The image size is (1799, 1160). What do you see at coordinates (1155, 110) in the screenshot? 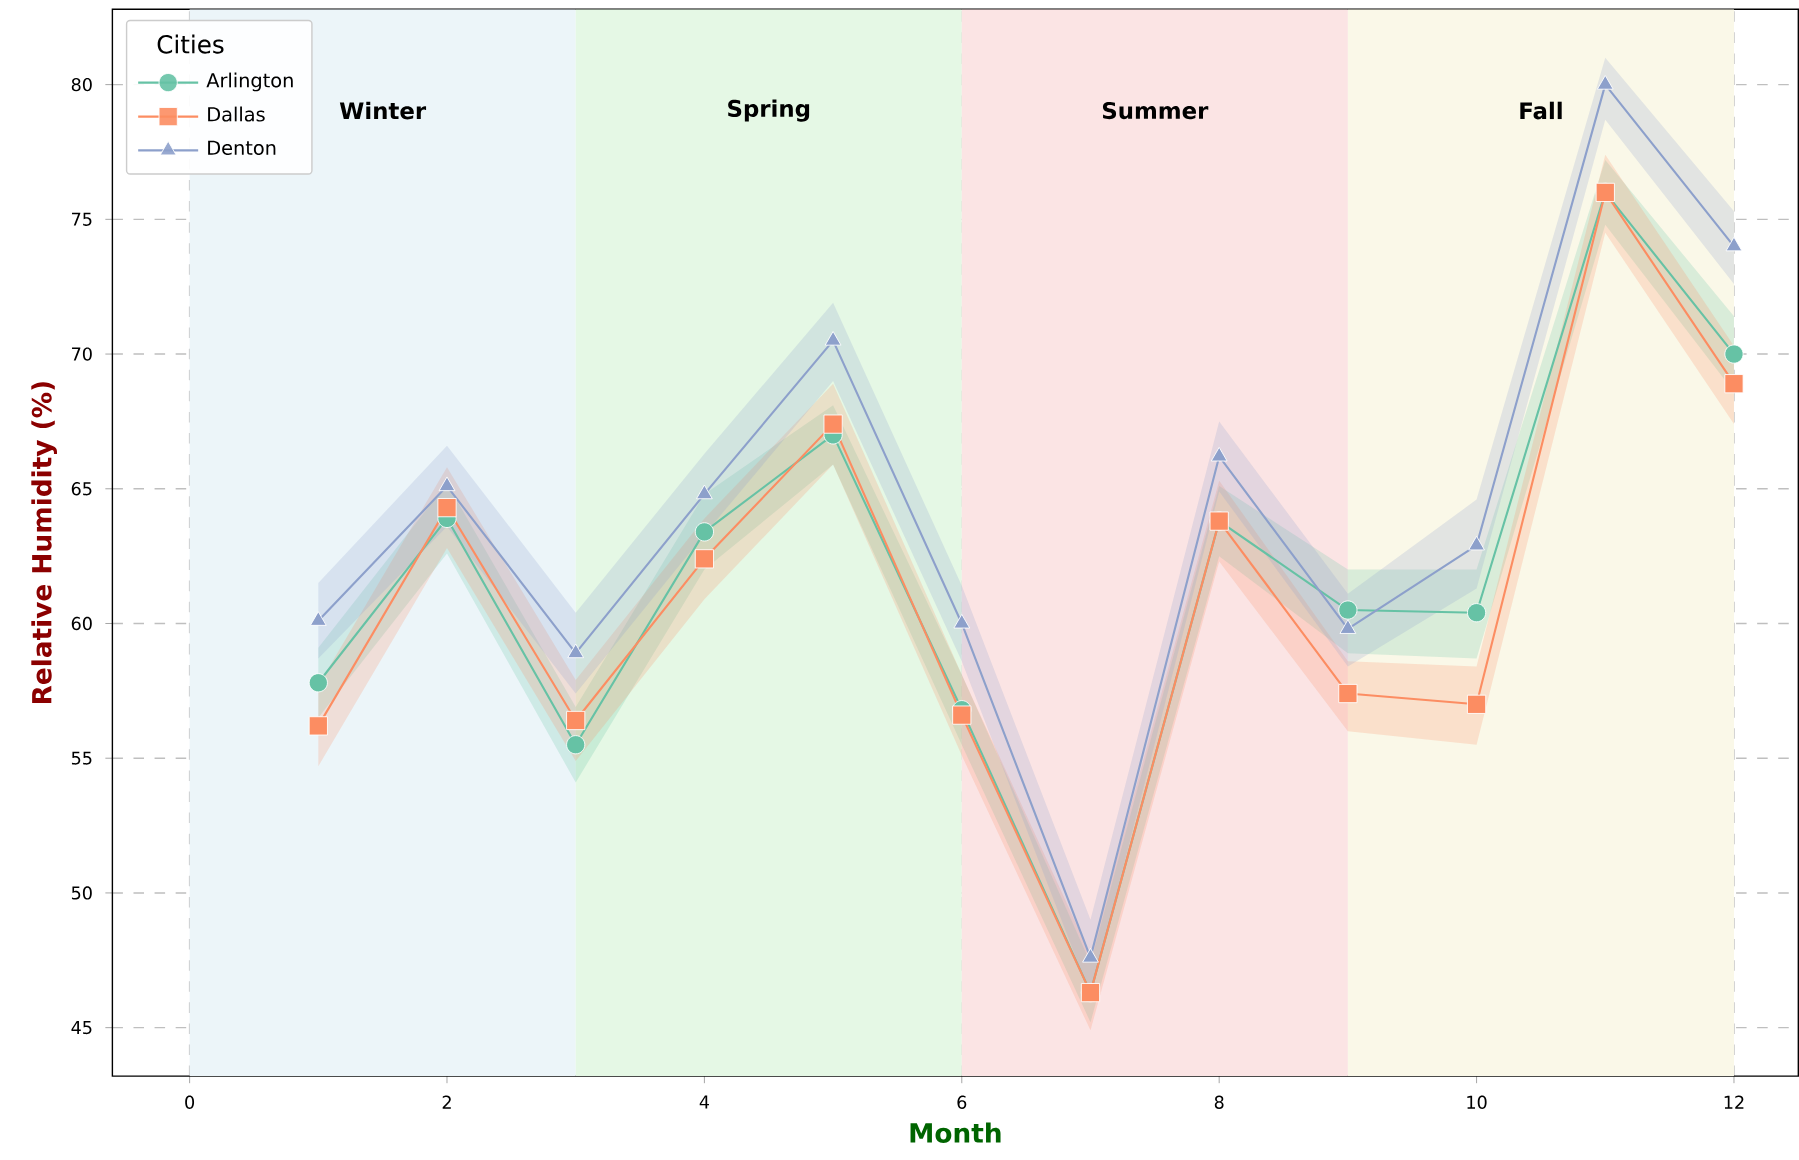
I see `band-label: Summer` at bounding box center [1155, 110].